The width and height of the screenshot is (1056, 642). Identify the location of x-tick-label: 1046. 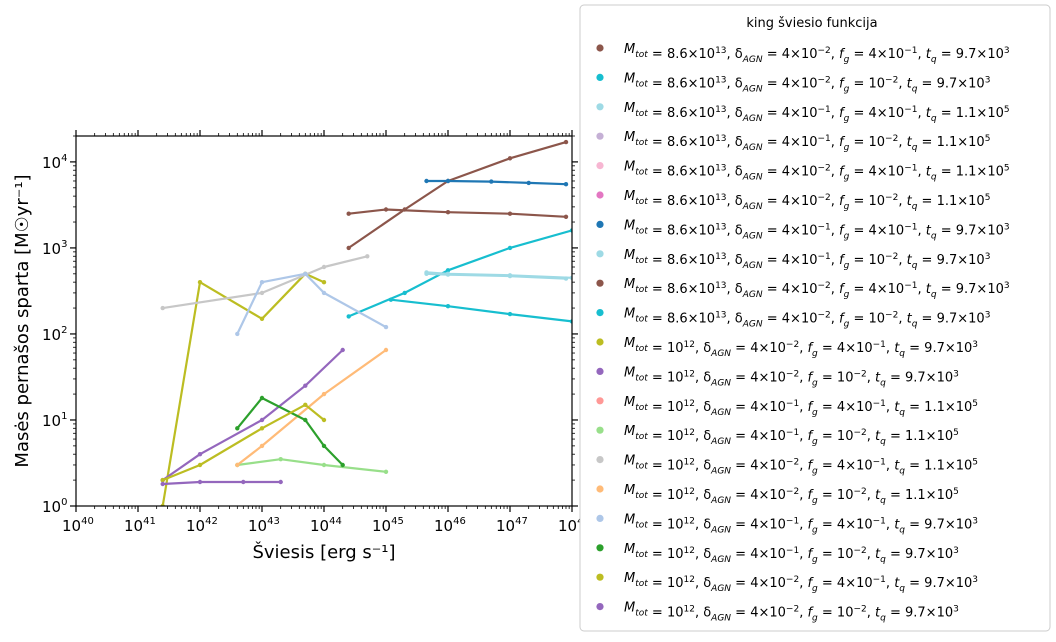
(450, 525).